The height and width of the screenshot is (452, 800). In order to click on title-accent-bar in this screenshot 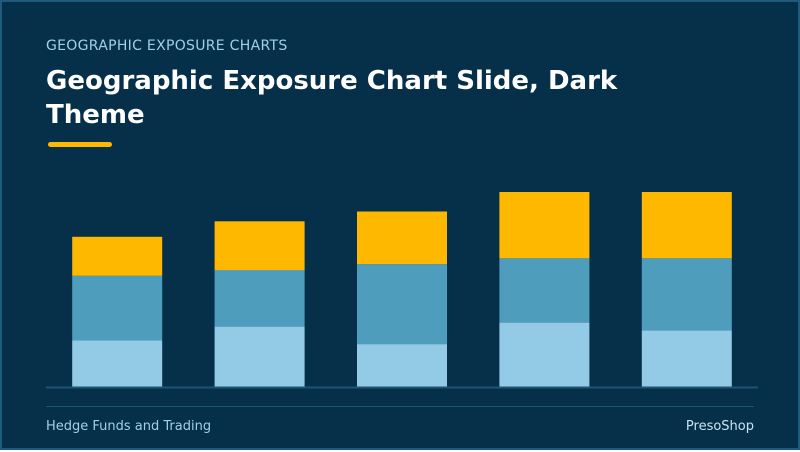, I will do `click(80, 144)`.